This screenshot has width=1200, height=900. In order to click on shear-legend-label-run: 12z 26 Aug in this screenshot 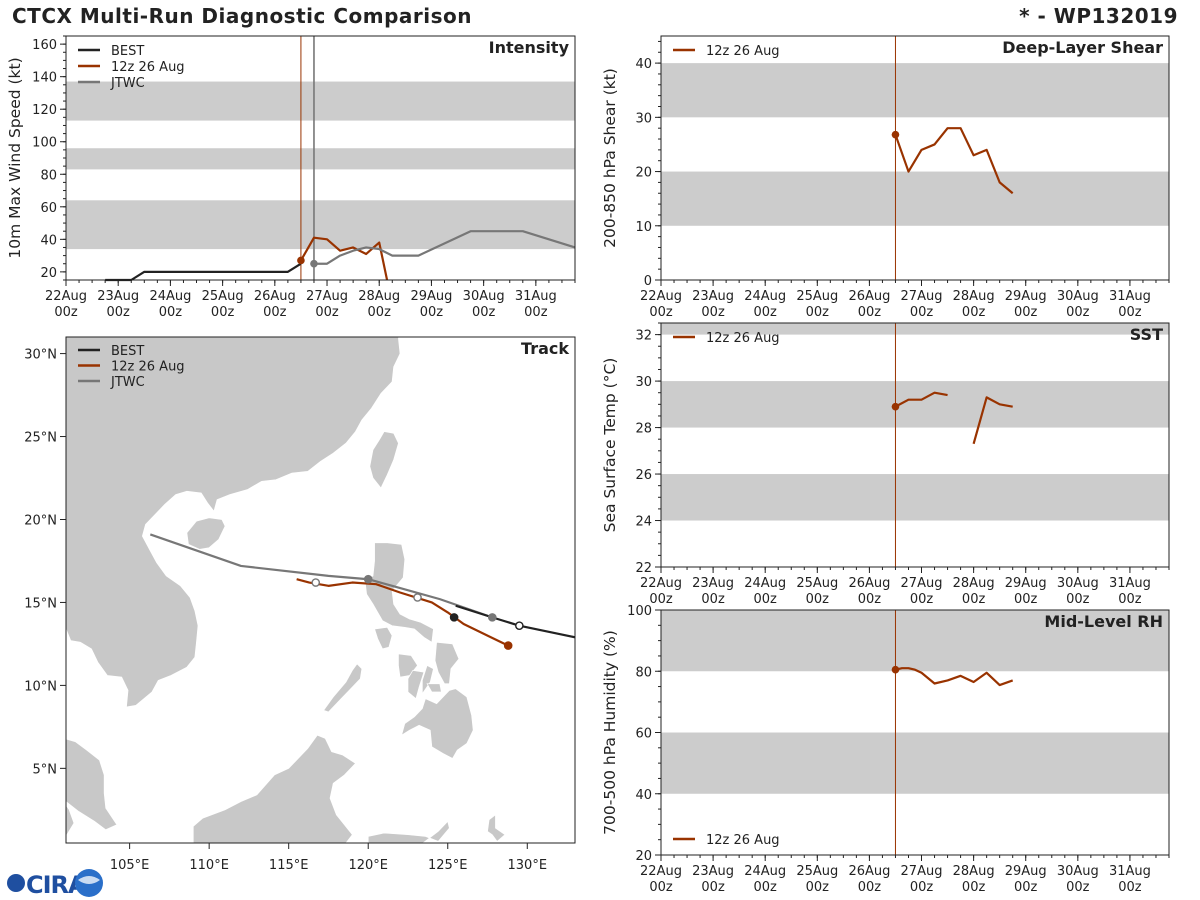, I will do `click(743, 51)`.